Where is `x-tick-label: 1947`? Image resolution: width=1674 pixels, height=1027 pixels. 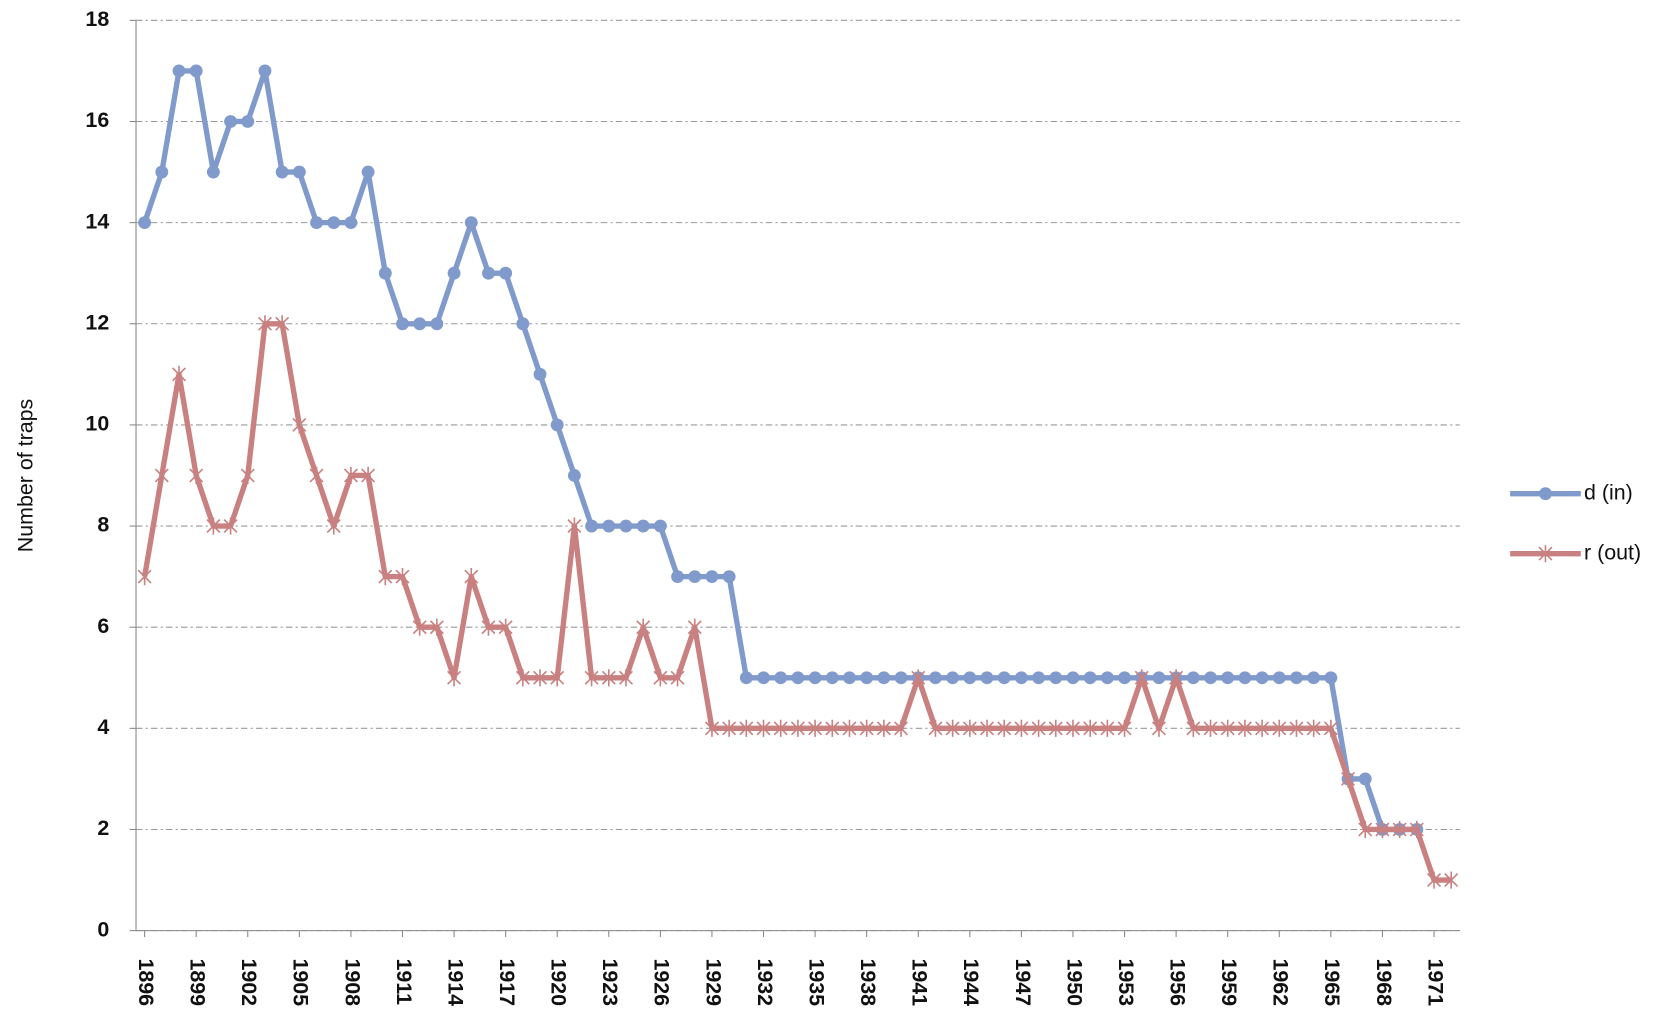 x-tick-label: 1947 is located at coordinates (1023, 982).